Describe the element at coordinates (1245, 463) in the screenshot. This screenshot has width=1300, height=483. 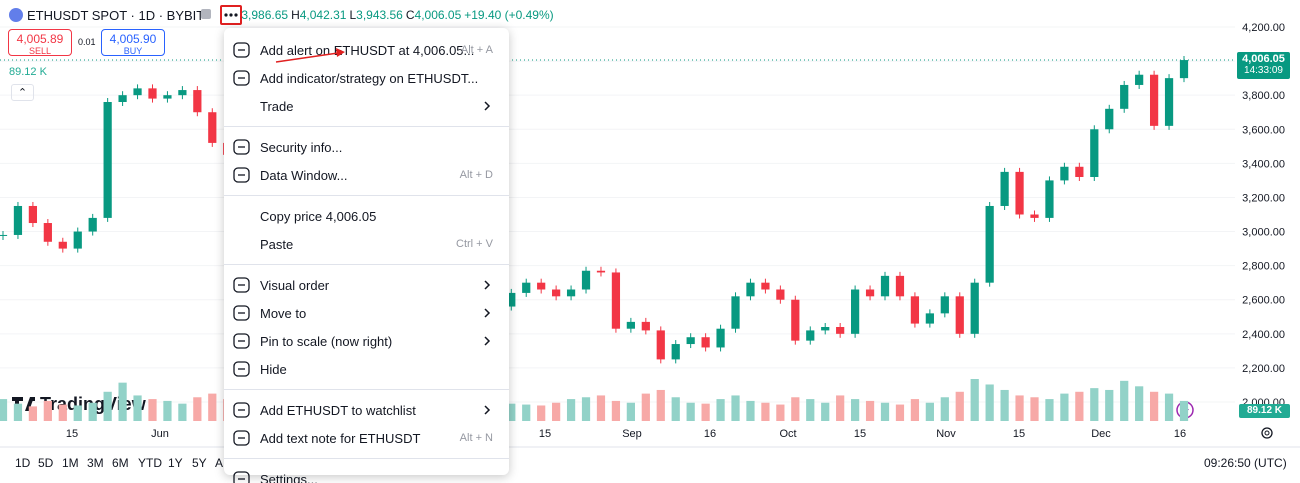
I see `clock: 09:26:50 (UTC)` at that location.